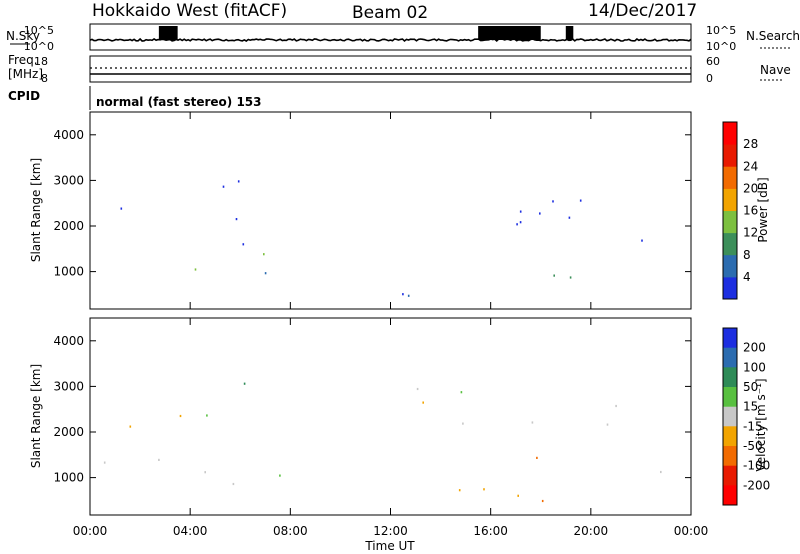 This screenshot has width=800, height=554. What do you see at coordinates (36, 210) in the screenshot?
I see `power-ylabel: Slant Range [km]` at bounding box center [36, 210].